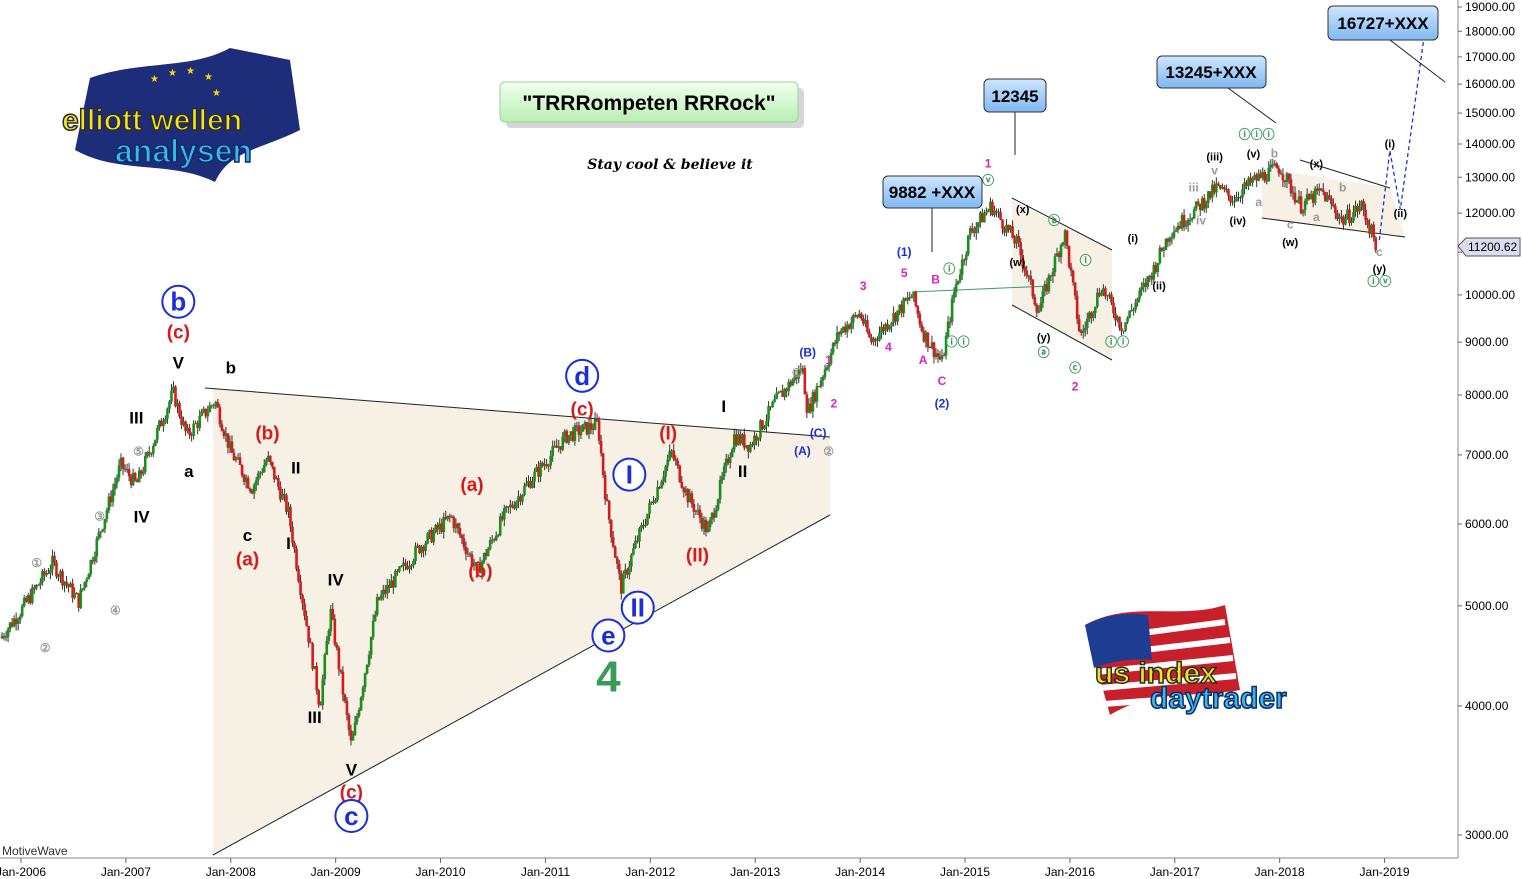  I want to click on callout-text: 9882 +XXX, so click(932, 192).